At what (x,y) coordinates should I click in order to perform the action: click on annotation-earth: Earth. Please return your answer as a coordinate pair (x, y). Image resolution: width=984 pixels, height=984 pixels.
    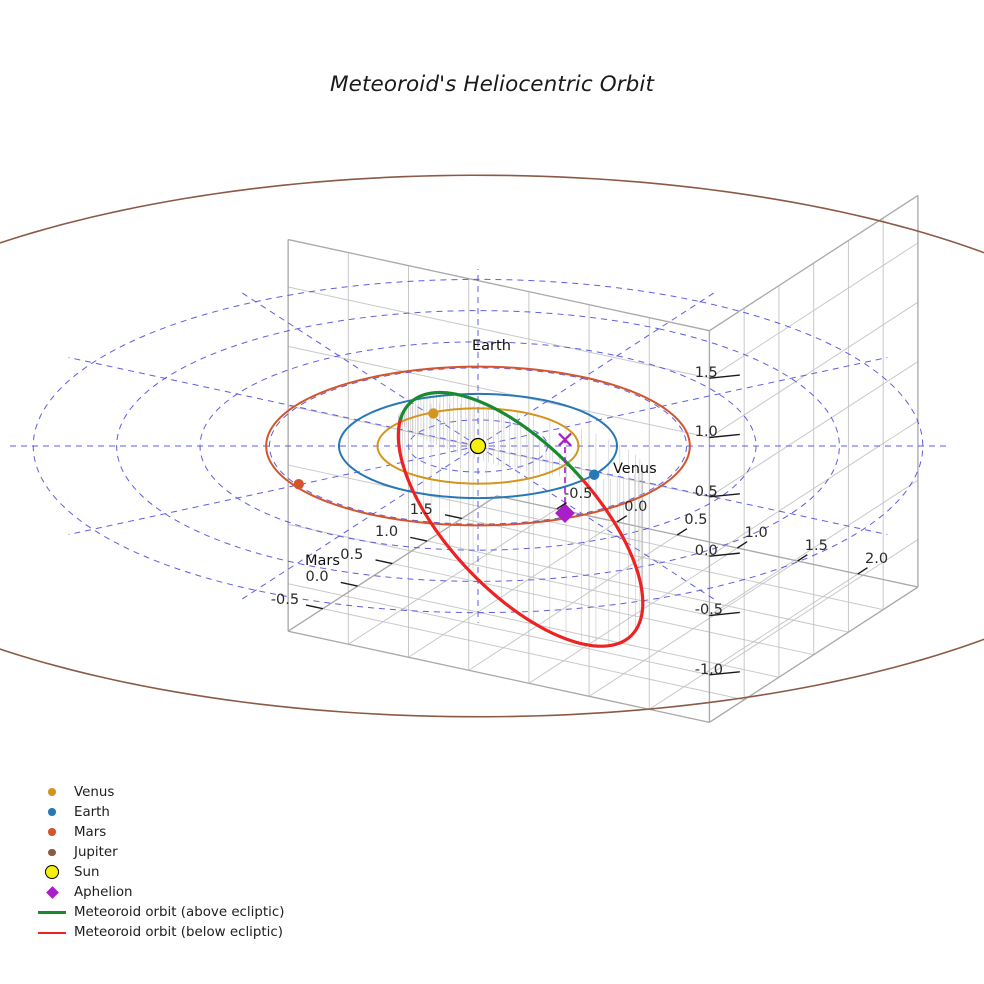
    Looking at the image, I should click on (491, 346).